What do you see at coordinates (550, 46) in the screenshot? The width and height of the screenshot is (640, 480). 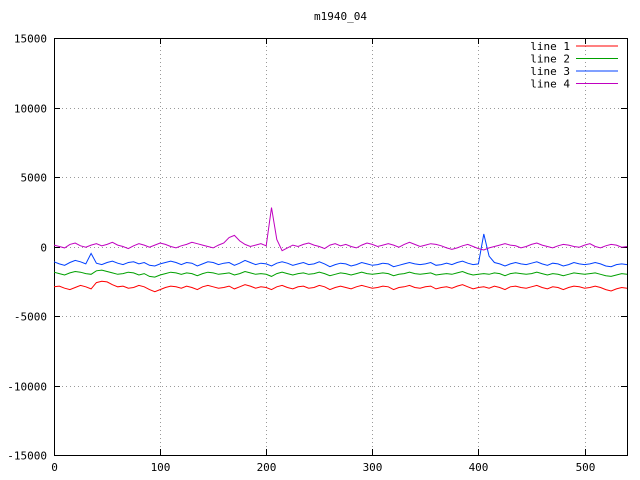 I see `legend-label: line 1` at bounding box center [550, 46].